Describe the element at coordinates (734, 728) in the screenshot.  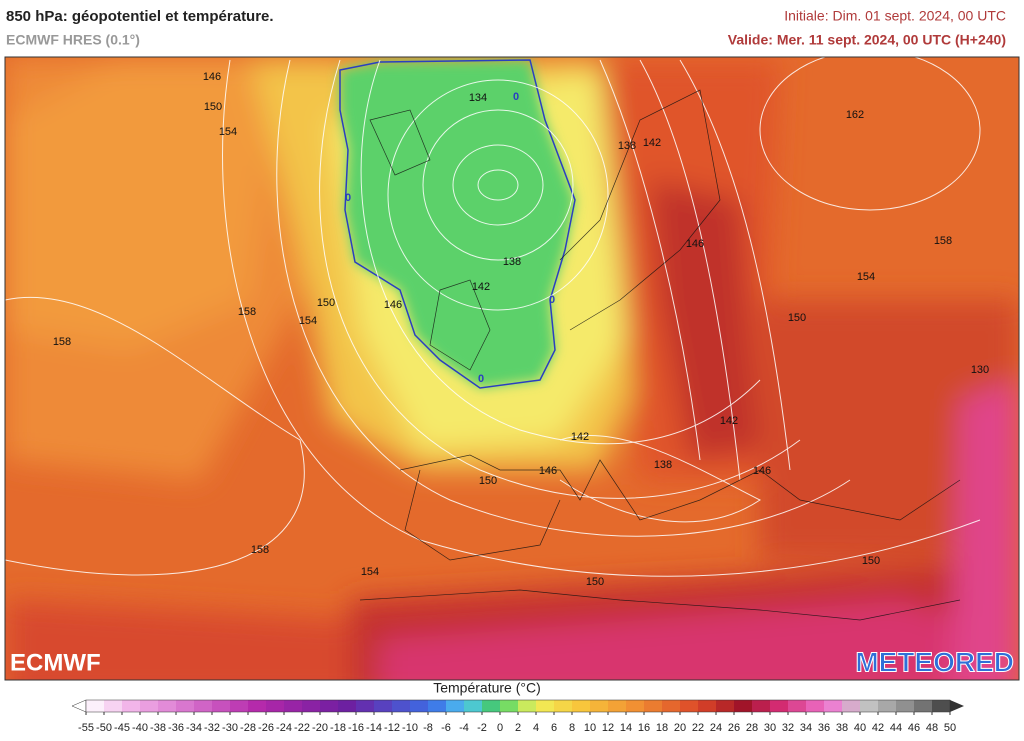
I see `colorbar-tick-label: 26` at that location.